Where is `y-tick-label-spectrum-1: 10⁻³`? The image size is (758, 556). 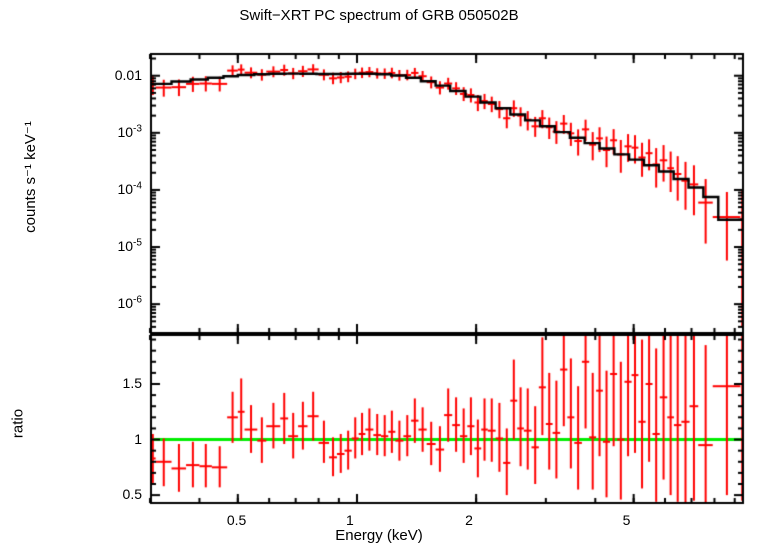 y-tick-label-spectrum-1: 10⁻³ is located at coordinates (129, 131).